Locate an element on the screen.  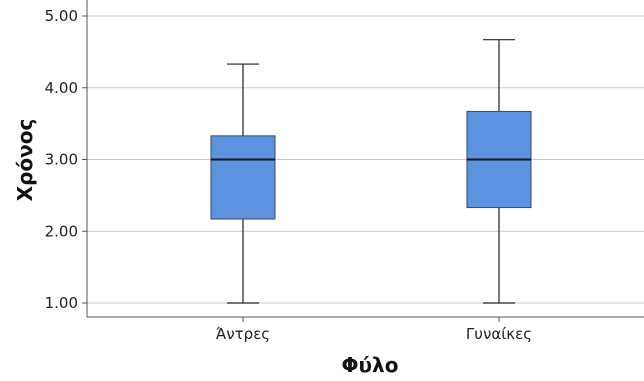
x-tick-label: Άντρες is located at coordinates (243, 334).